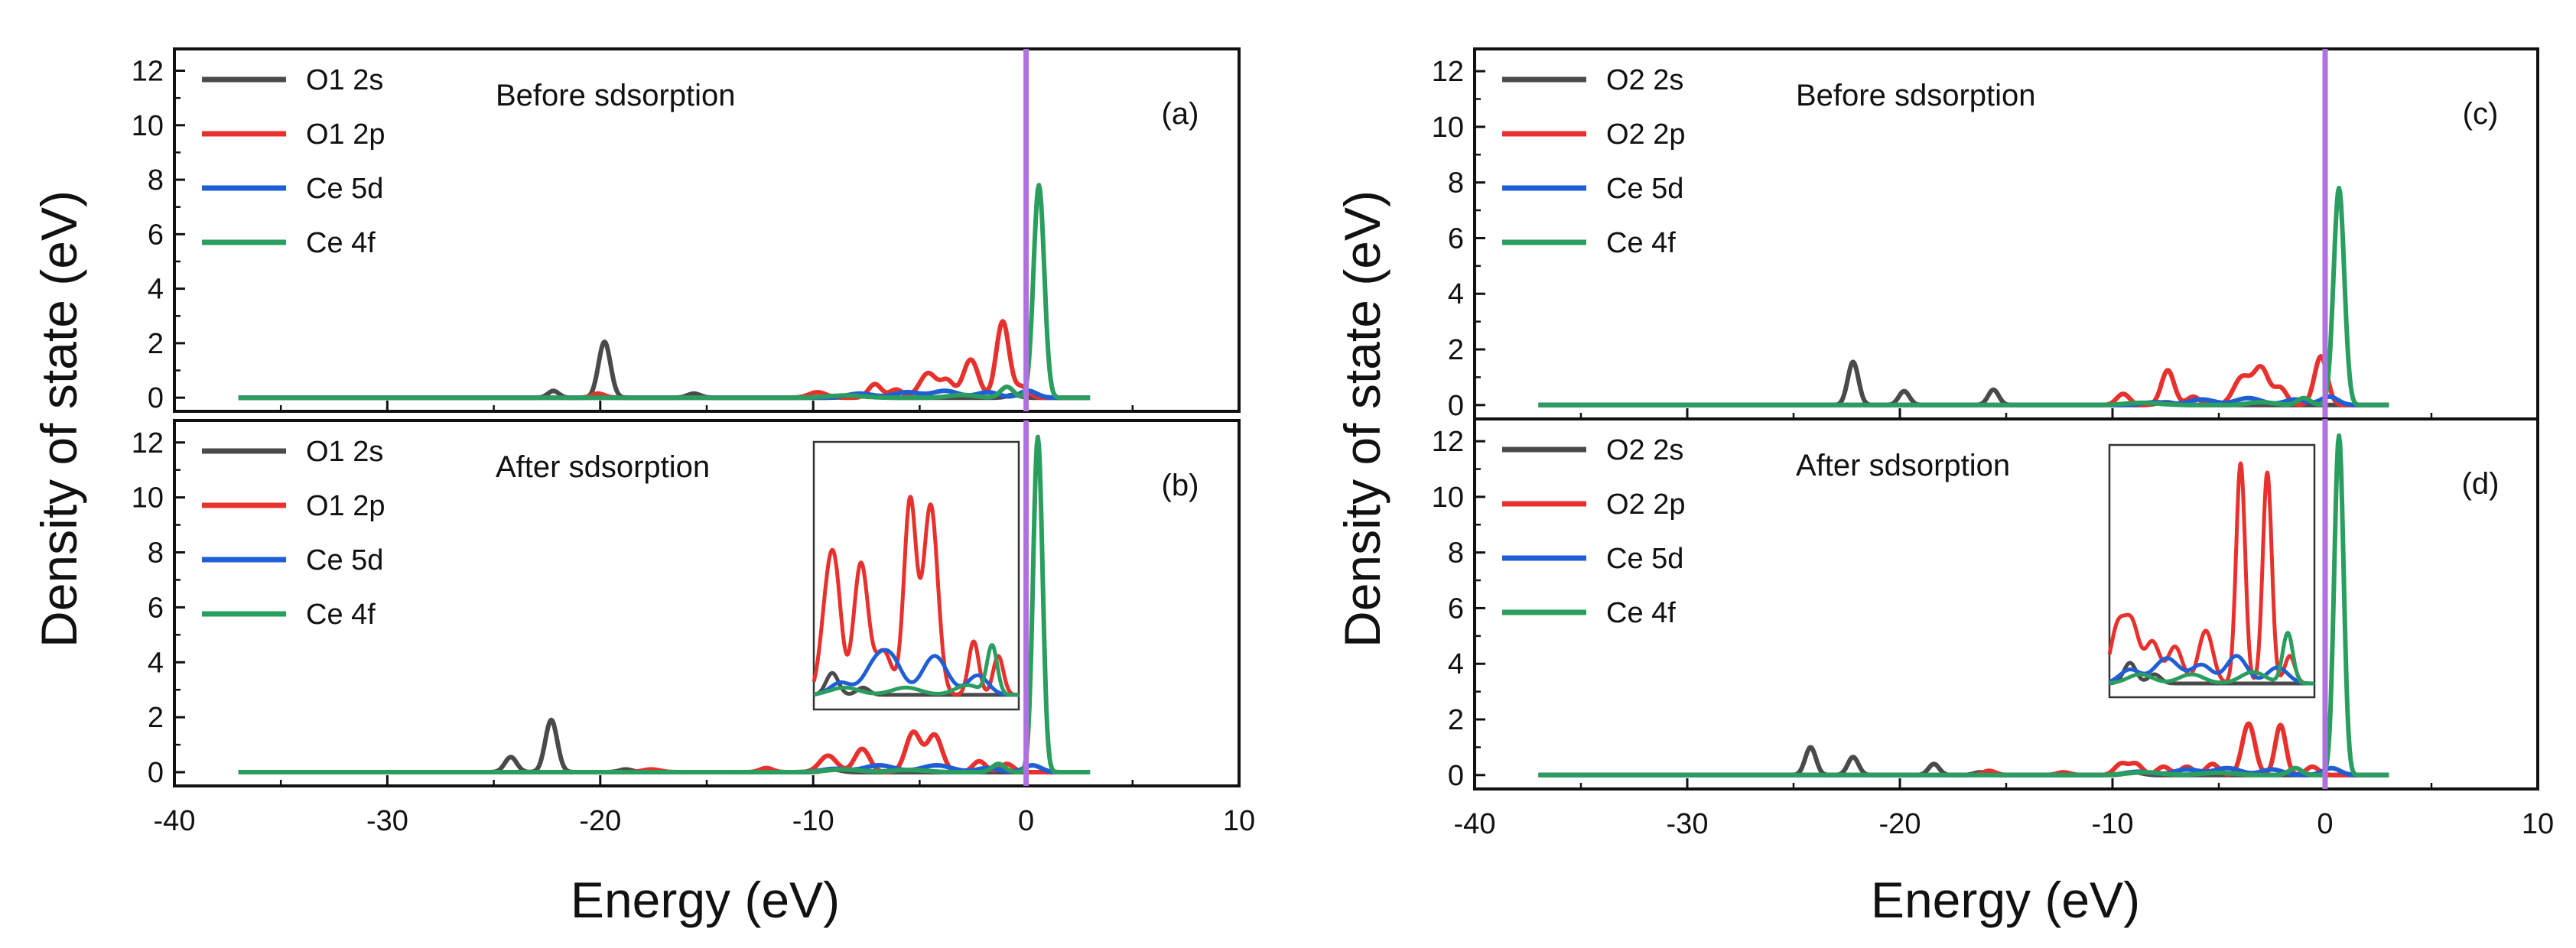 This screenshot has width=2576, height=948. Describe the element at coordinates (1180, 114) in the screenshot. I see `panel-a-label: (a)` at that location.